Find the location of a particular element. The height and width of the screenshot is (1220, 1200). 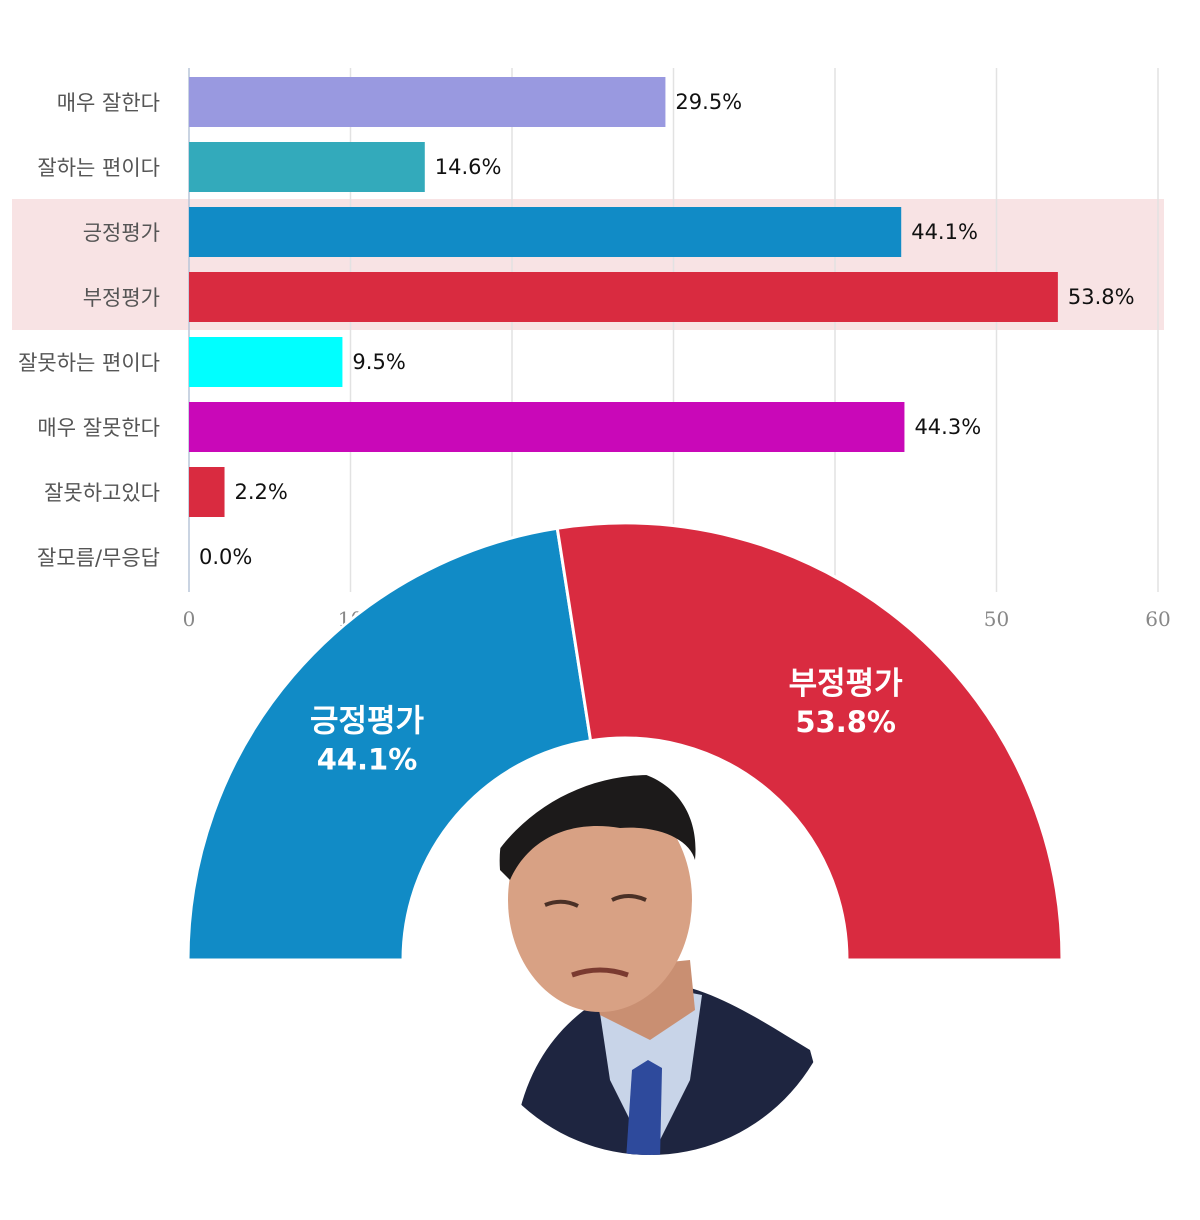

category-label: 잘못하는 편이다 is located at coordinates (89, 363).